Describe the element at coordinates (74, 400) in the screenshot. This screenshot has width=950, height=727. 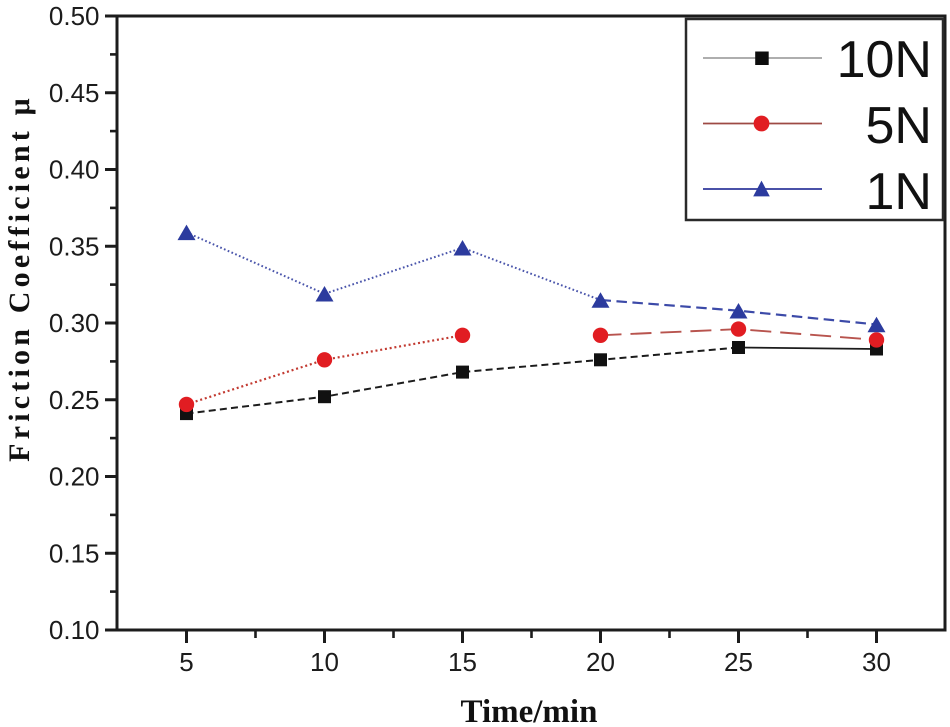
I see `svg-text: 0.25` at that location.